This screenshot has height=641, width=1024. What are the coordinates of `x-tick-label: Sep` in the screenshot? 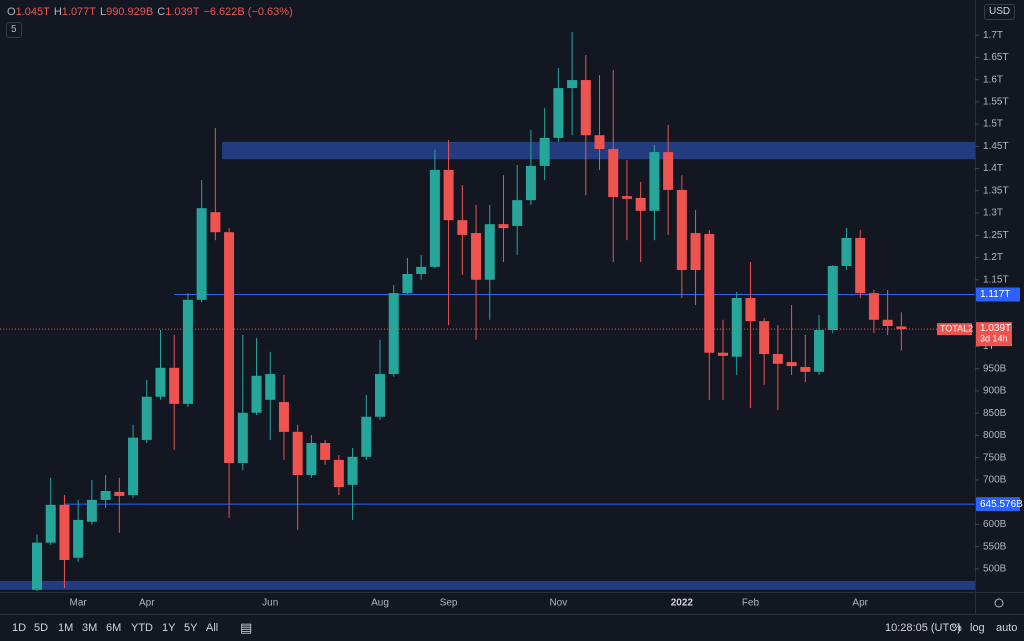 It's located at (449, 603).